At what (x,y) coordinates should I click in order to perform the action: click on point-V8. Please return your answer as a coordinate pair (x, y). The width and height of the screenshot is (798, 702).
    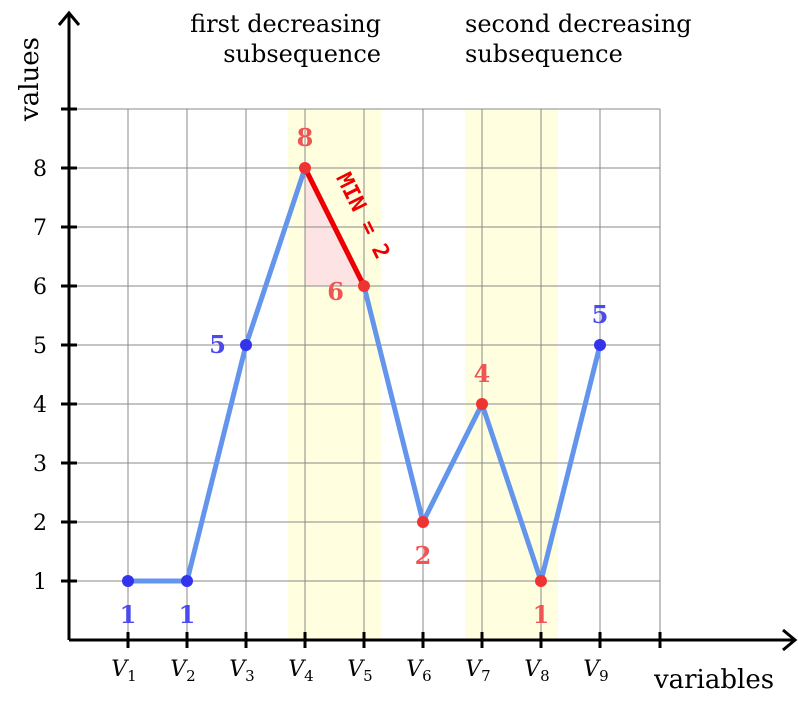
    Looking at the image, I should click on (541, 581).